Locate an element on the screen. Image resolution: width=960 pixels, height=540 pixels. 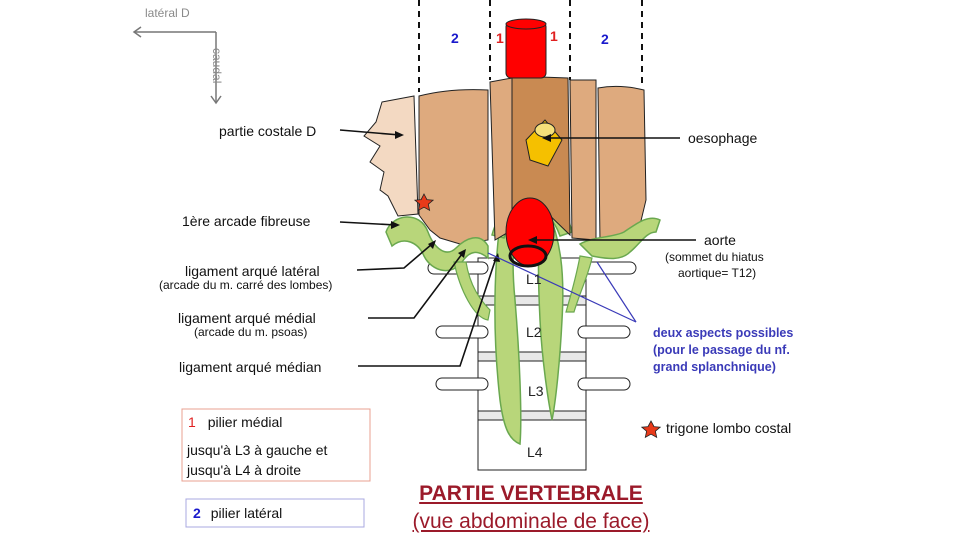
blue-pointer-lines is located at coordinates (562, 287).